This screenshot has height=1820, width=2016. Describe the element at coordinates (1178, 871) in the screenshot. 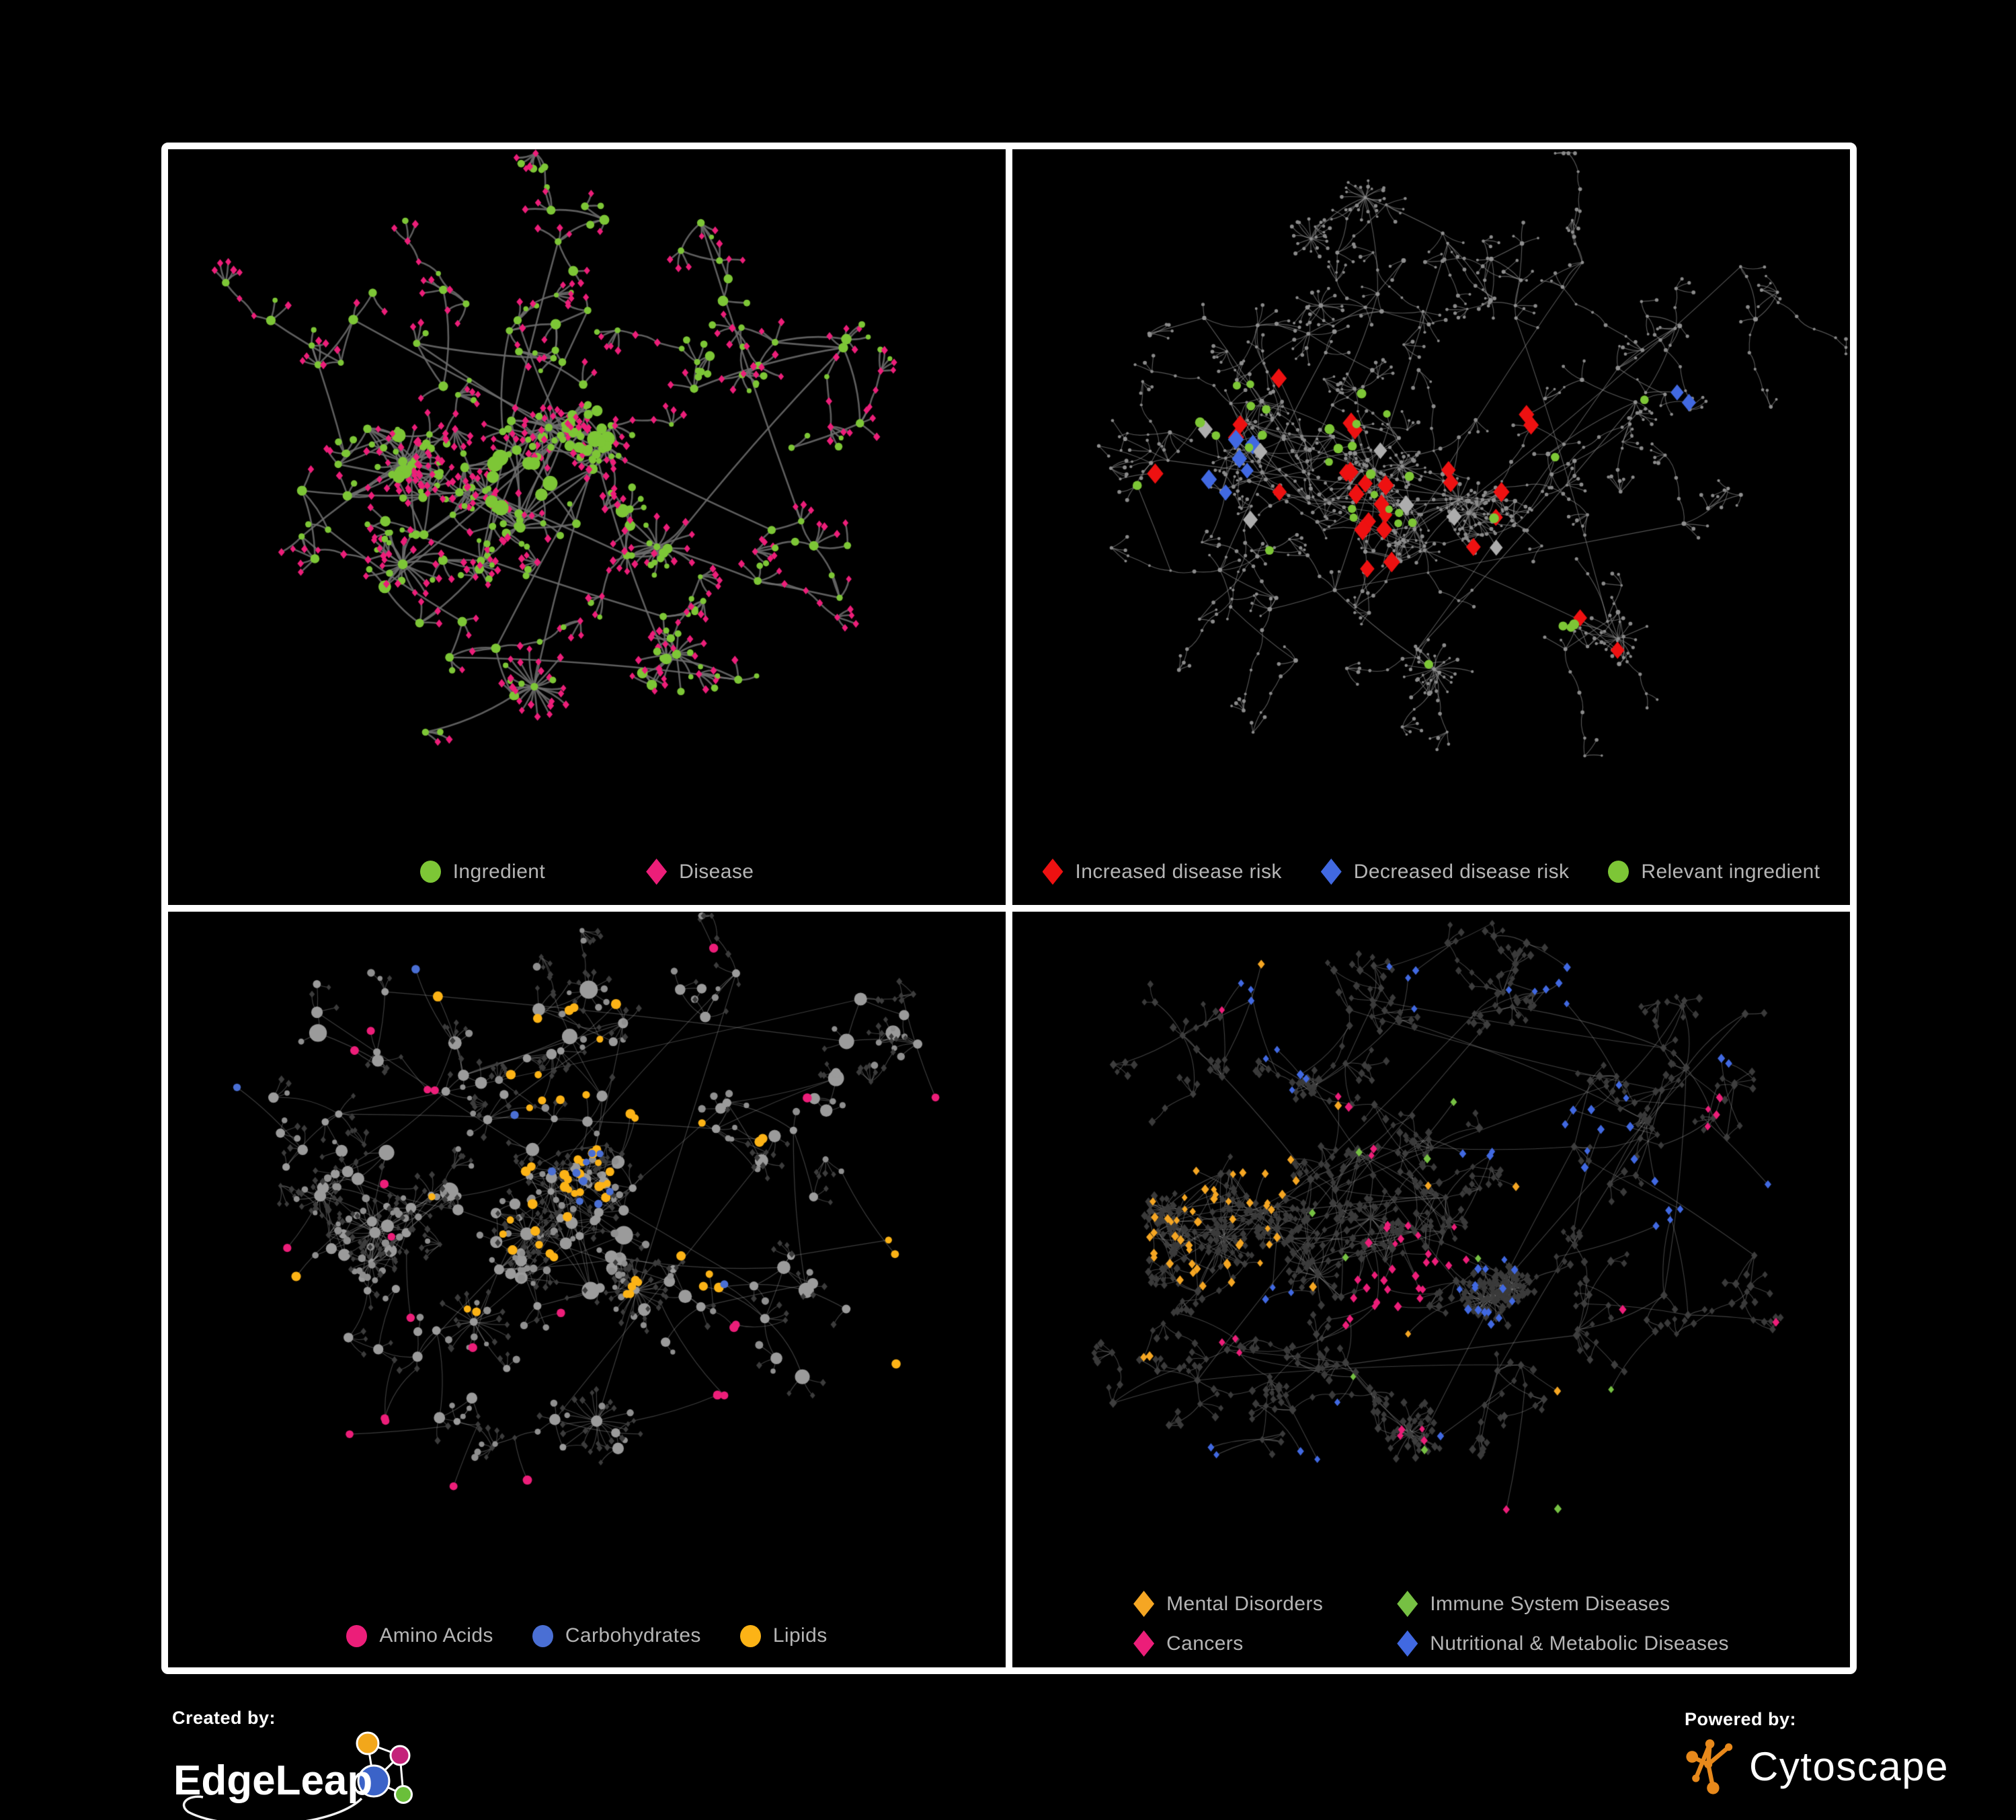

I see `legend-label: Increased disease risk` at that location.